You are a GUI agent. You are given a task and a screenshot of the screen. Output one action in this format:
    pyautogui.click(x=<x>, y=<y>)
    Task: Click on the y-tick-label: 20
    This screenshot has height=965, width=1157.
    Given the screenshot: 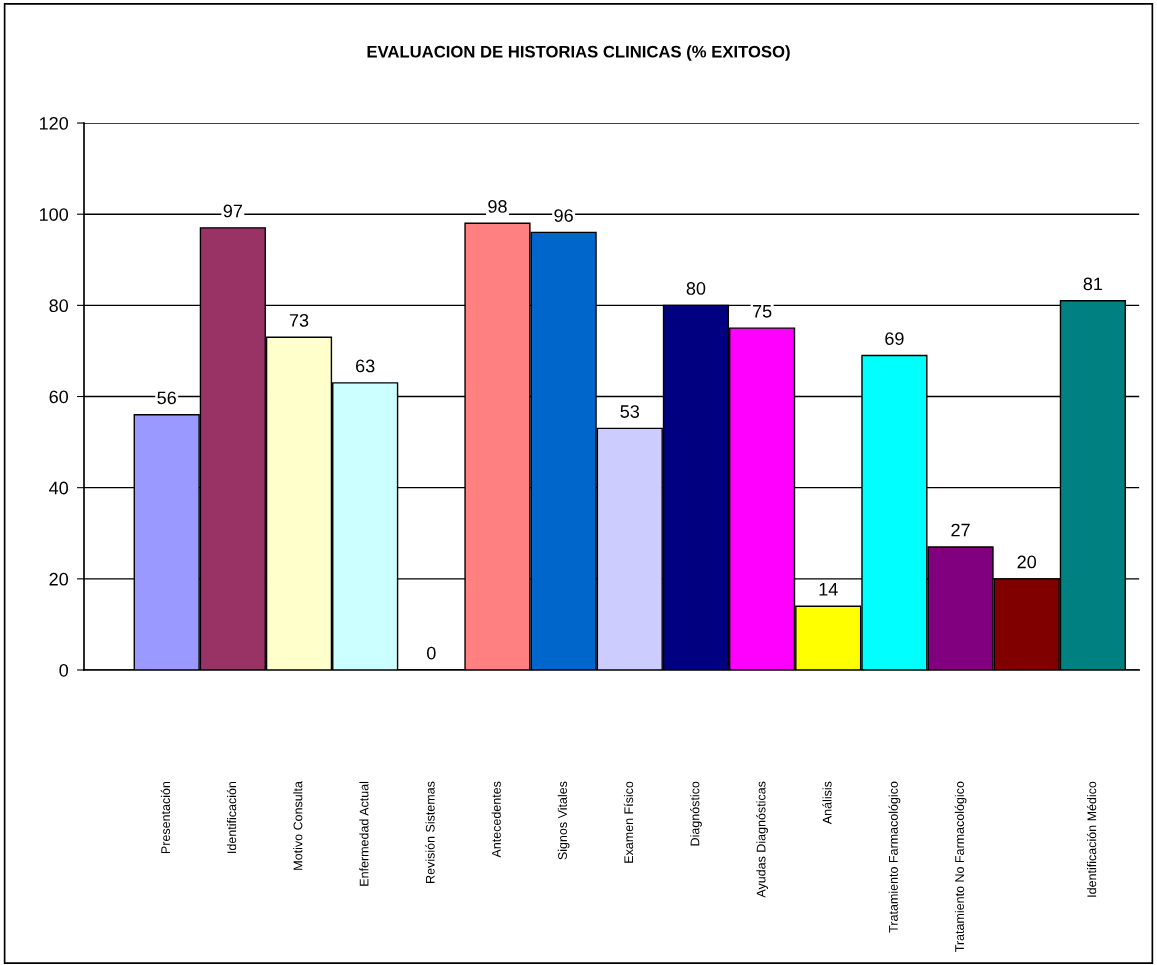 What is the action you would take?
    pyautogui.click(x=59, y=579)
    